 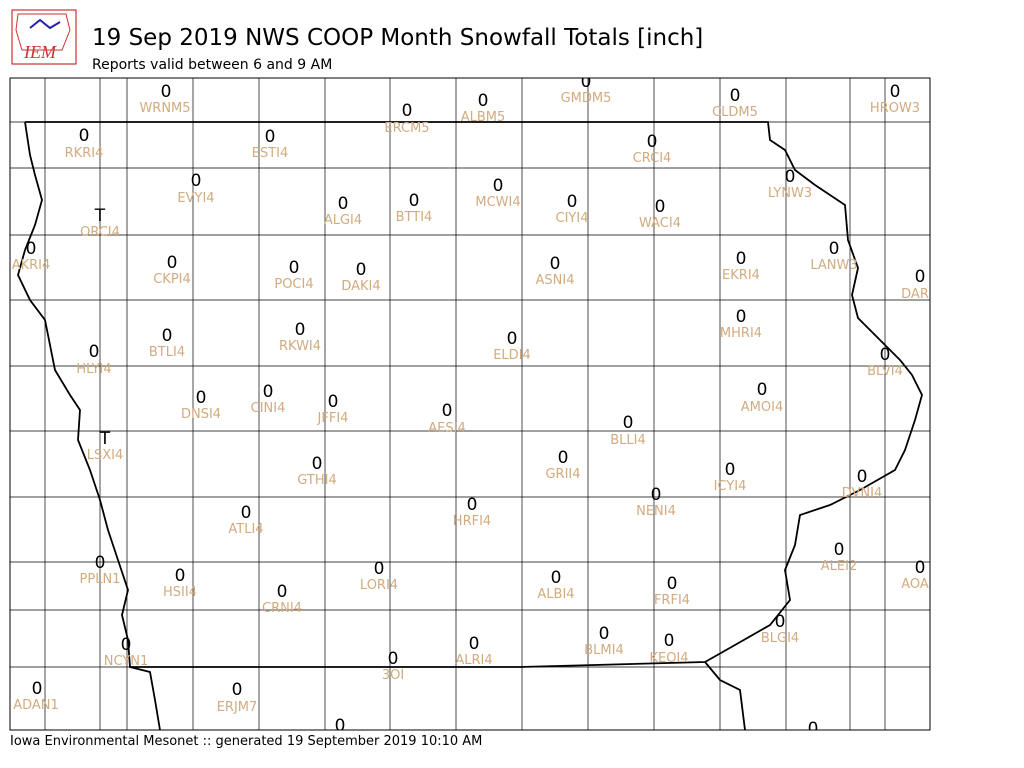 I want to click on station-value: T, so click(x=105, y=439).